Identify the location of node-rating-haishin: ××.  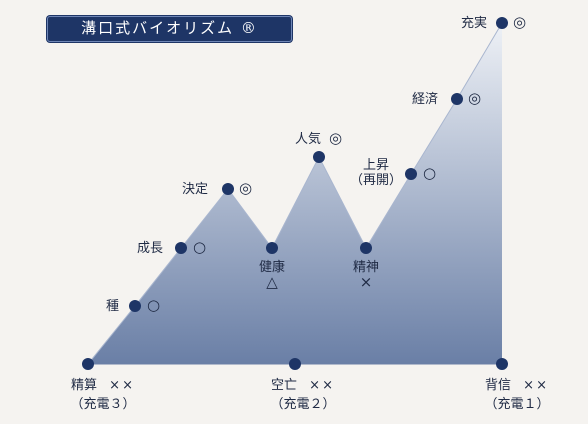
(536, 385).